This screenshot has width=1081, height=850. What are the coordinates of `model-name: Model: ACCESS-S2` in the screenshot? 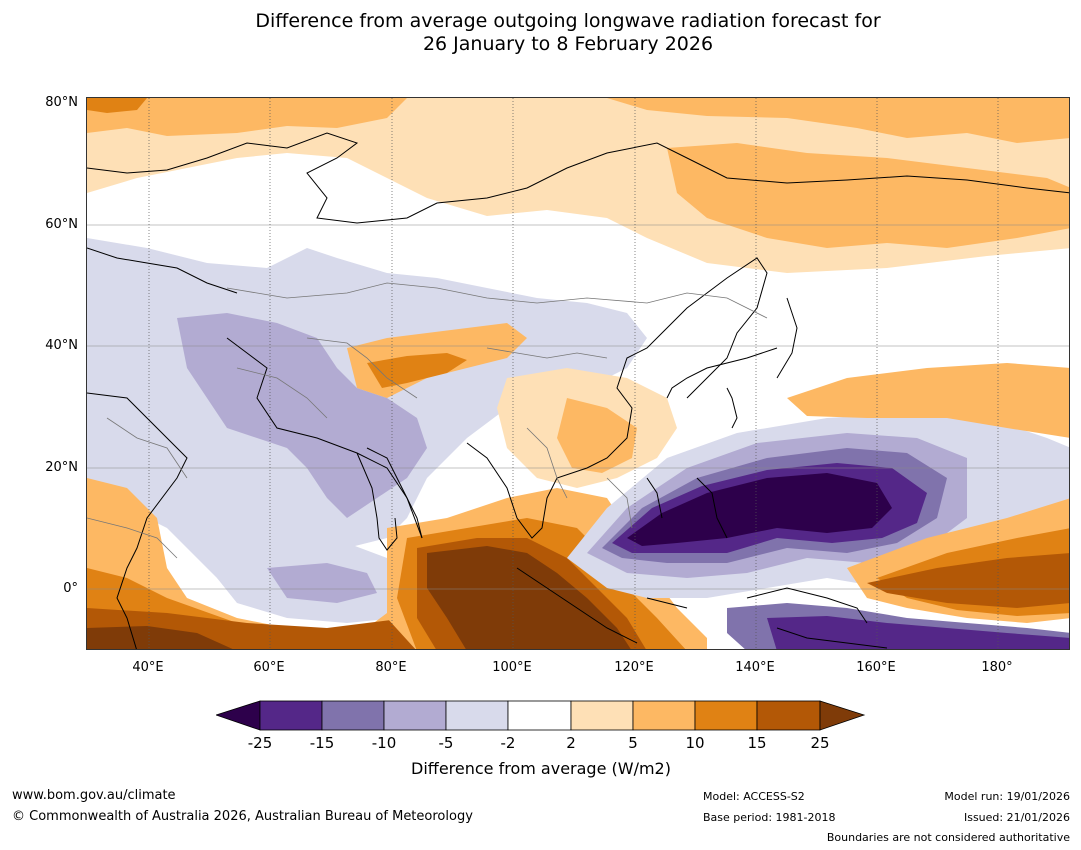 It's located at (754, 796).